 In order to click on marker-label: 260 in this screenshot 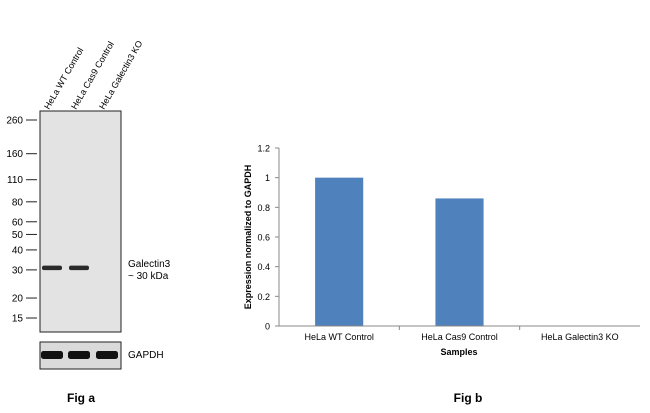, I will do `click(14, 121)`.